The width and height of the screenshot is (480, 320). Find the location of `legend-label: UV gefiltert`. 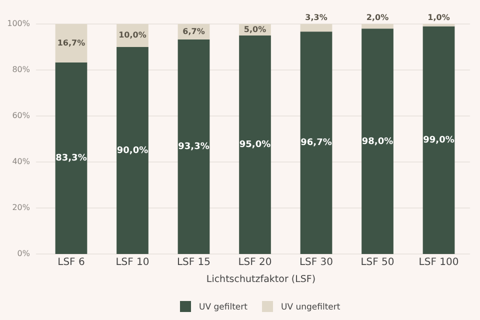

legend-label: UV gefiltert is located at coordinates (223, 307).